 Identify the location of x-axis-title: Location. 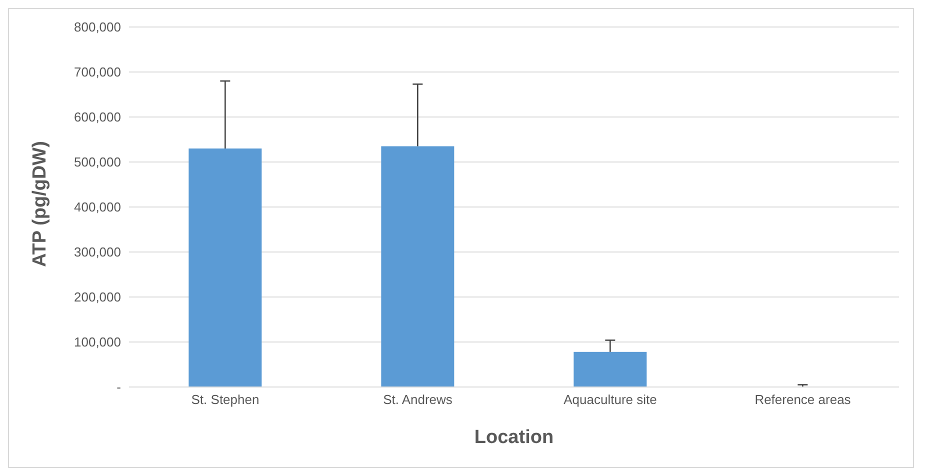
(514, 437).